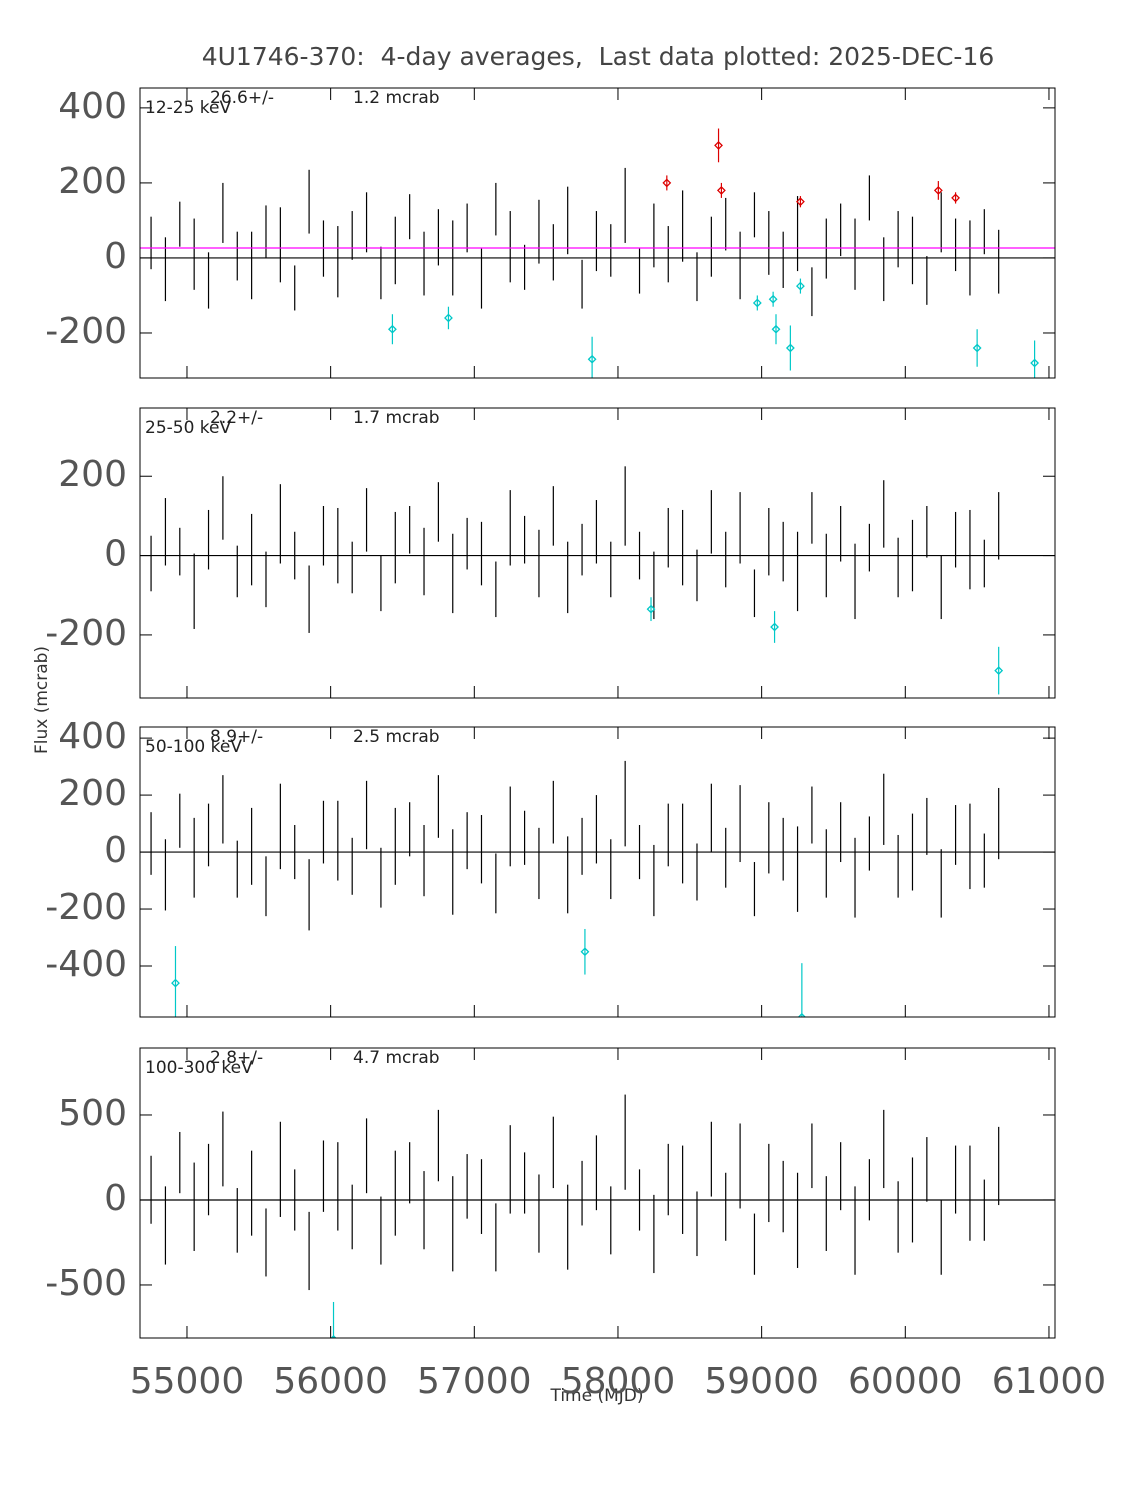 Image resolution: width=1125 pixels, height=1500 pixels. I want to click on y-tick-label: -400, so click(86, 964).